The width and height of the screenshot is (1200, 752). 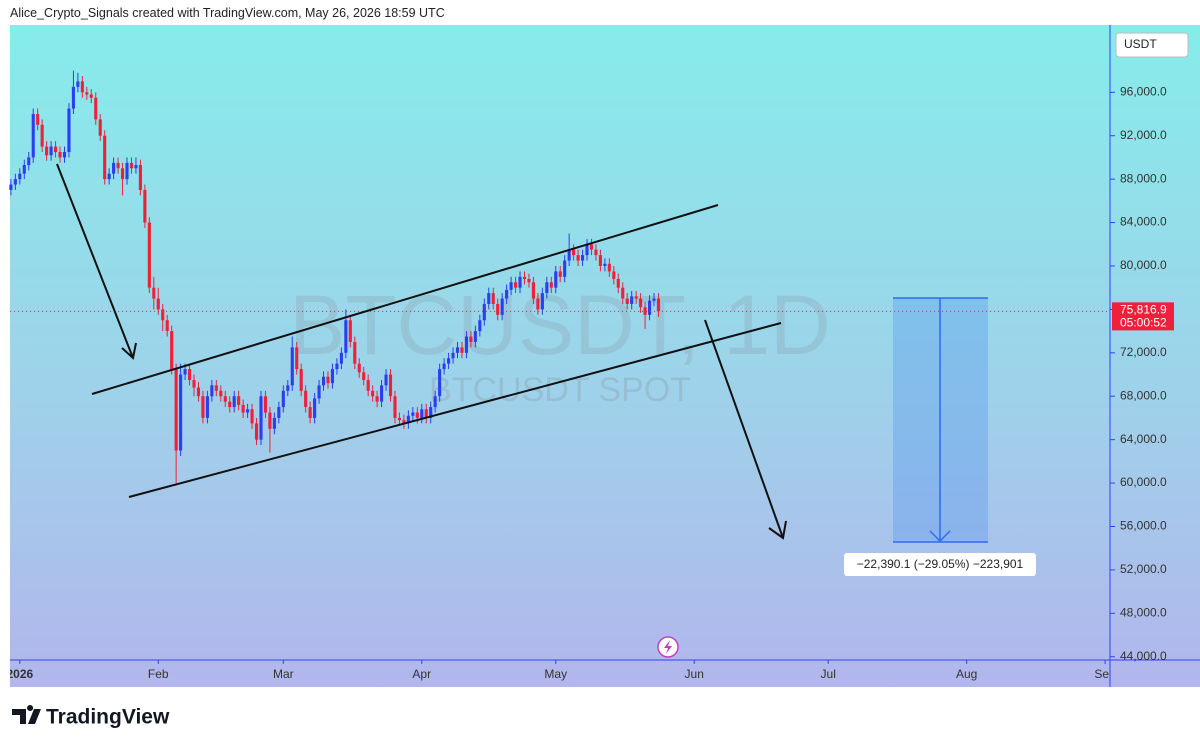 What do you see at coordinates (95, 261) in the screenshot?
I see `arrow-down-left` at bounding box center [95, 261].